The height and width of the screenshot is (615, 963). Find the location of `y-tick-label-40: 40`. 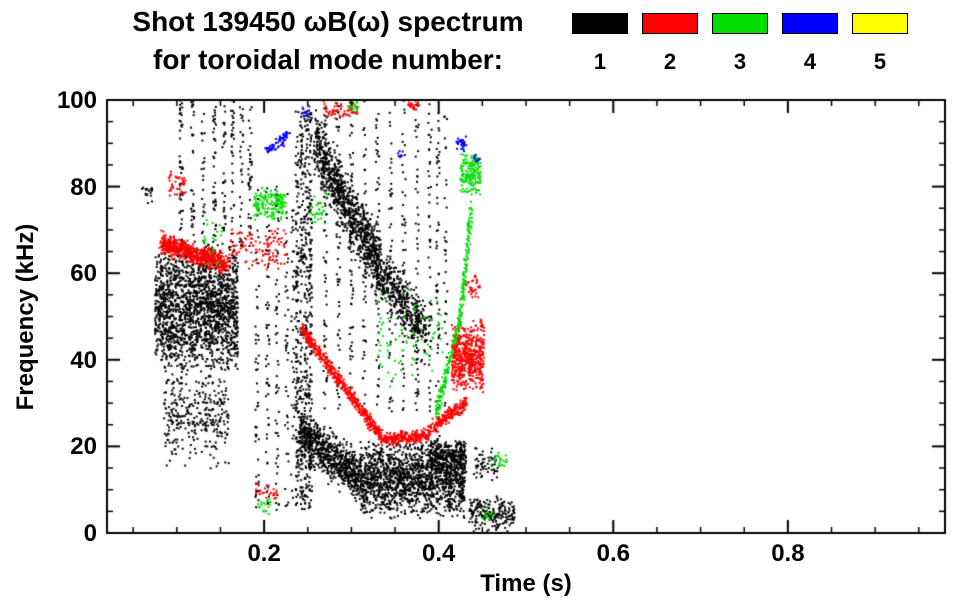

y-tick-label-40: 40 is located at coordinates (83, 360).